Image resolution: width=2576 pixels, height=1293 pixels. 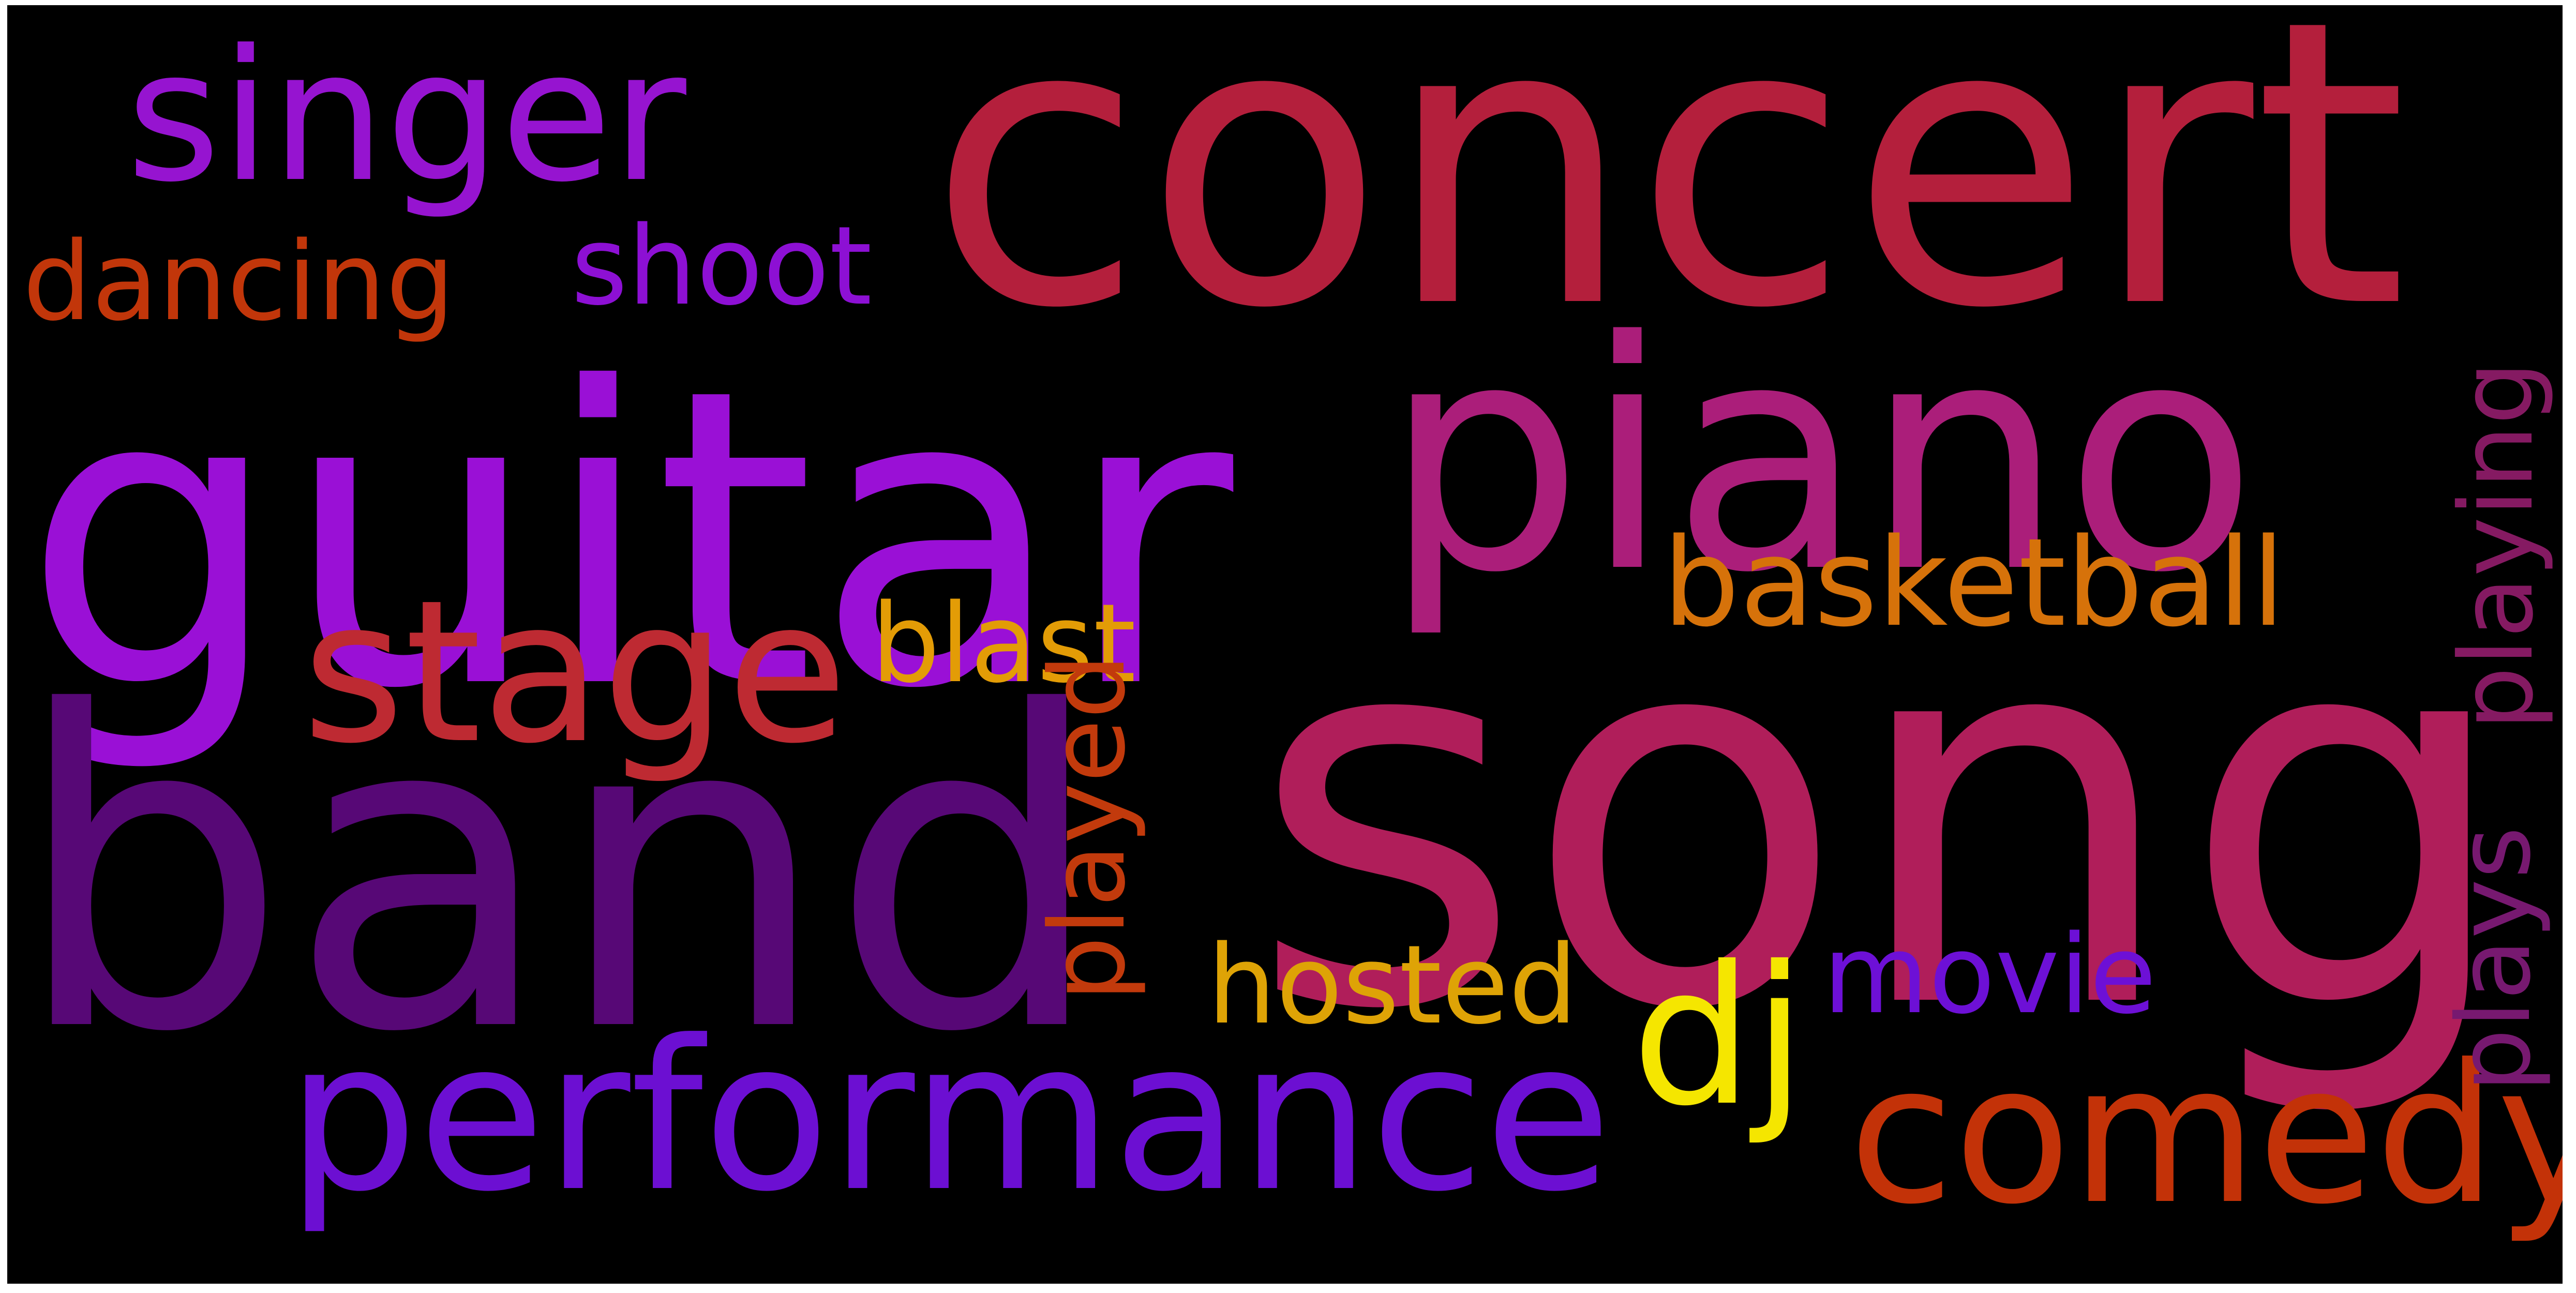 I want to click on word-playing: playing, so click(x=2496, y=545).